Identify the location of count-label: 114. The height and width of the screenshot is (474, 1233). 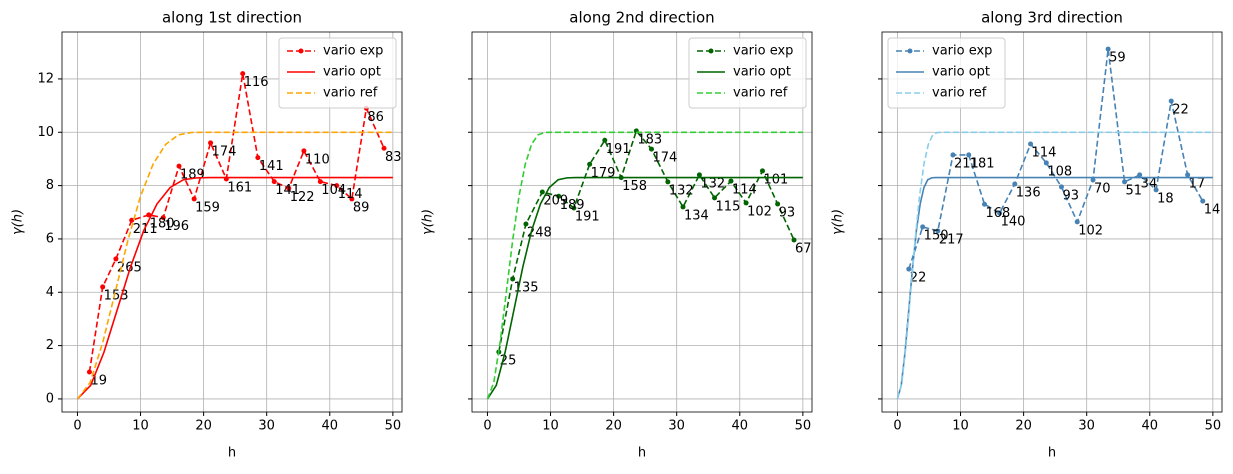
(350, 194).